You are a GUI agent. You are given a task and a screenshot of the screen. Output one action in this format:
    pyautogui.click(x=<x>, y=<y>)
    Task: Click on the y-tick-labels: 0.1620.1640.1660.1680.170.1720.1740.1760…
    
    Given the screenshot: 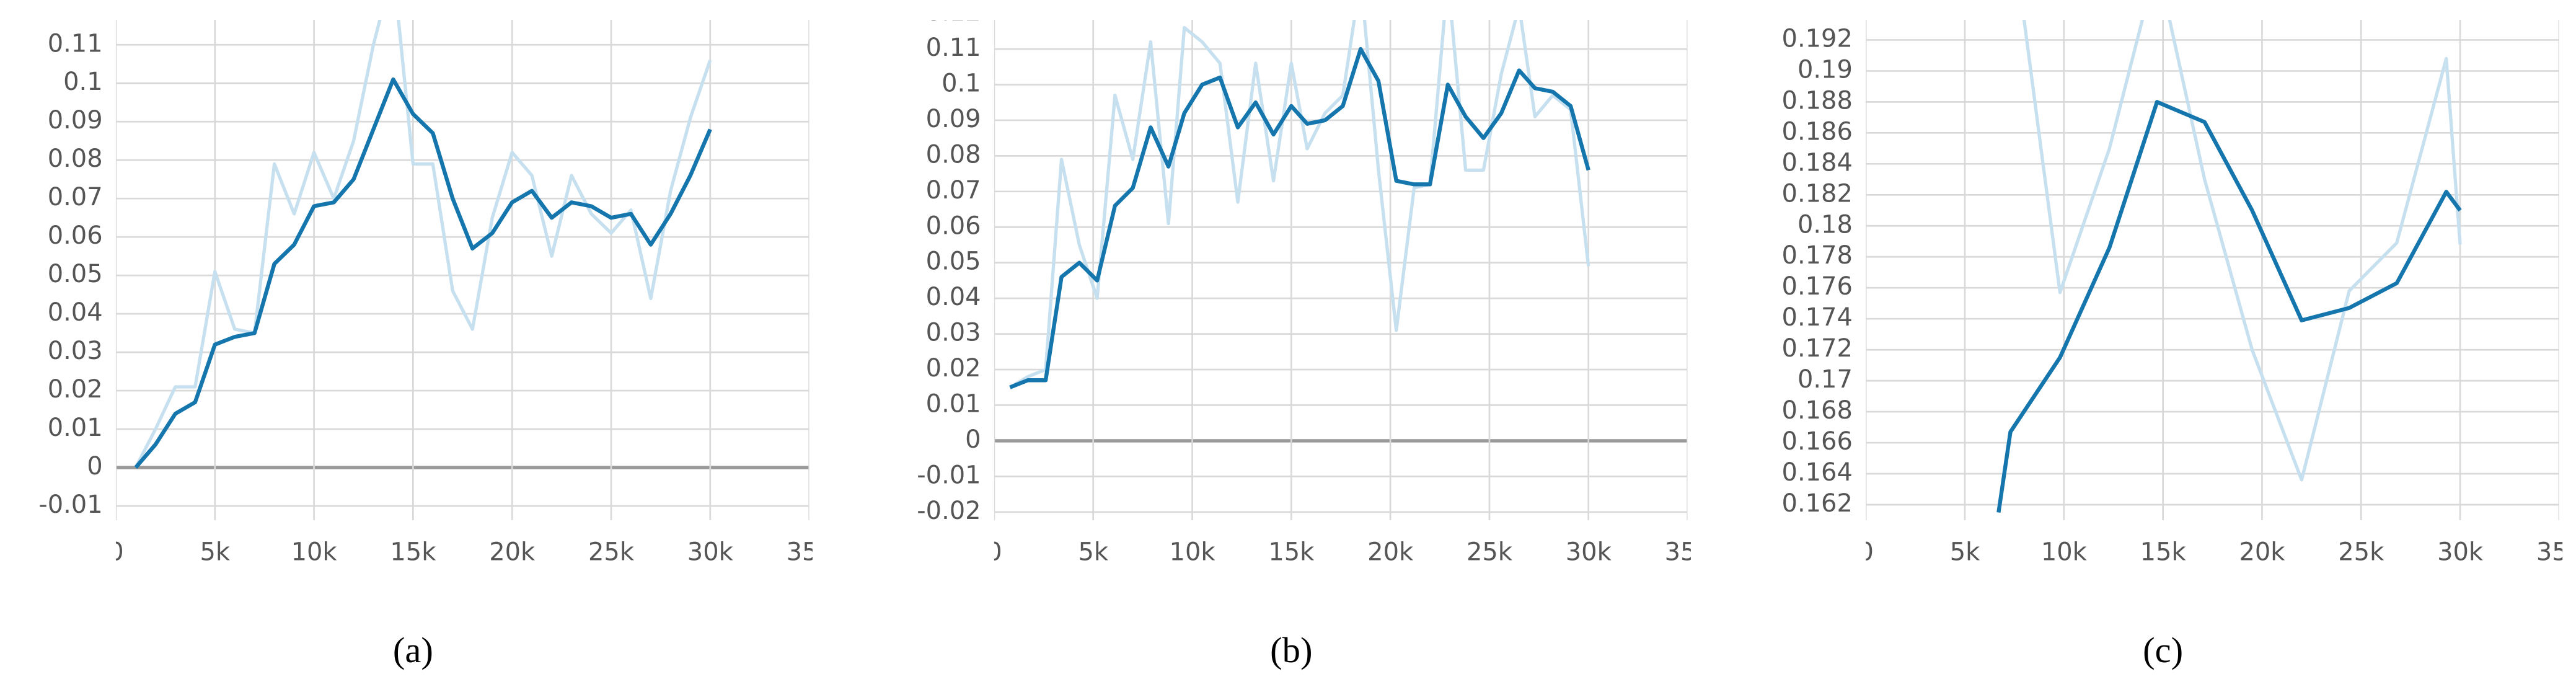 What is the action you would take?
    pyautogui.click(x=1817, y=271)
    